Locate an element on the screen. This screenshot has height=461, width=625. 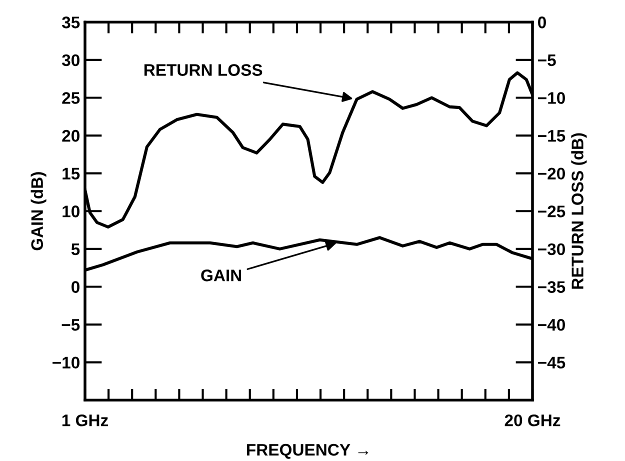
y-tick-label: −10 is located at coordinates (66, 362).